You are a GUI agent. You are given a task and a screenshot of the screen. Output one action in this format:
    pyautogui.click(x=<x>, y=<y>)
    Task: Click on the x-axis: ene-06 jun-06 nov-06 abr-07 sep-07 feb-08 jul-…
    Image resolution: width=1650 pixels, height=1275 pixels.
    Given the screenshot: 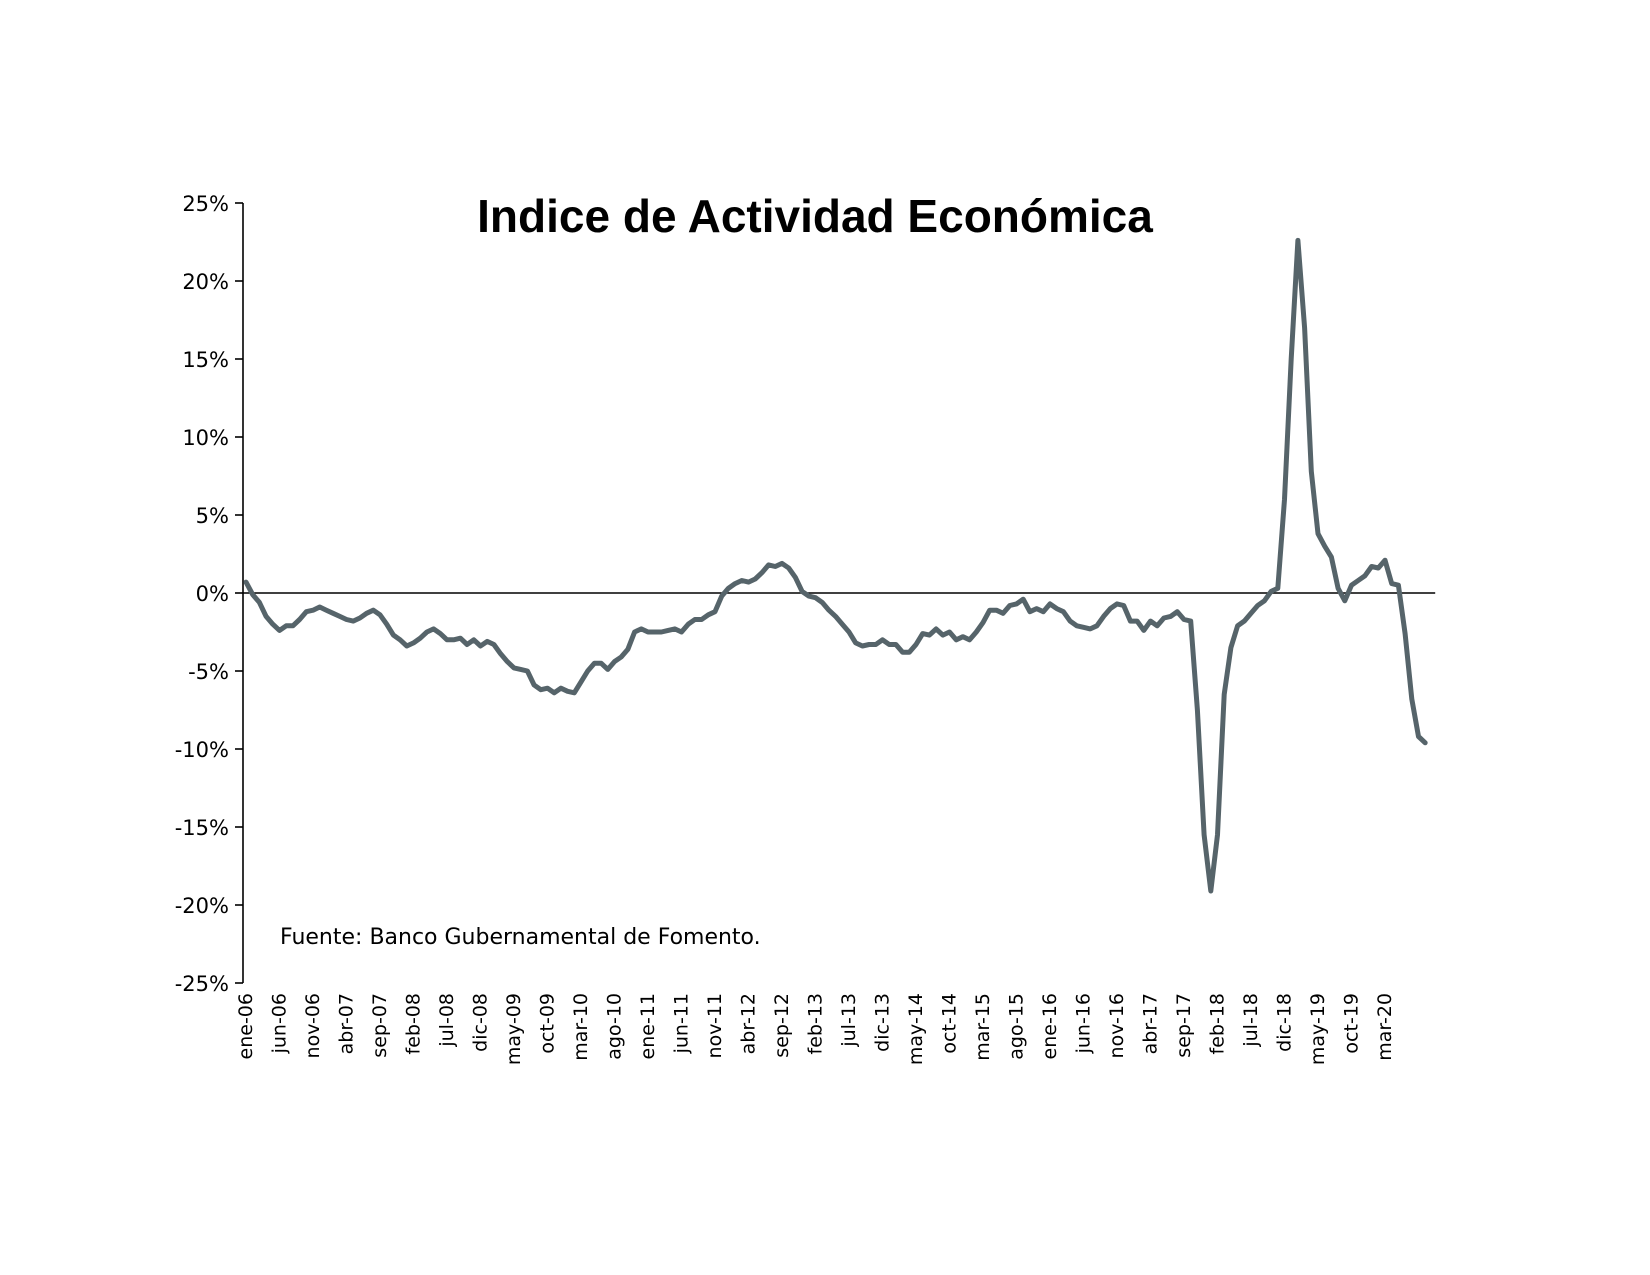 What is the action you would take?
    pyautogui.click(x=815, y=1029)
    